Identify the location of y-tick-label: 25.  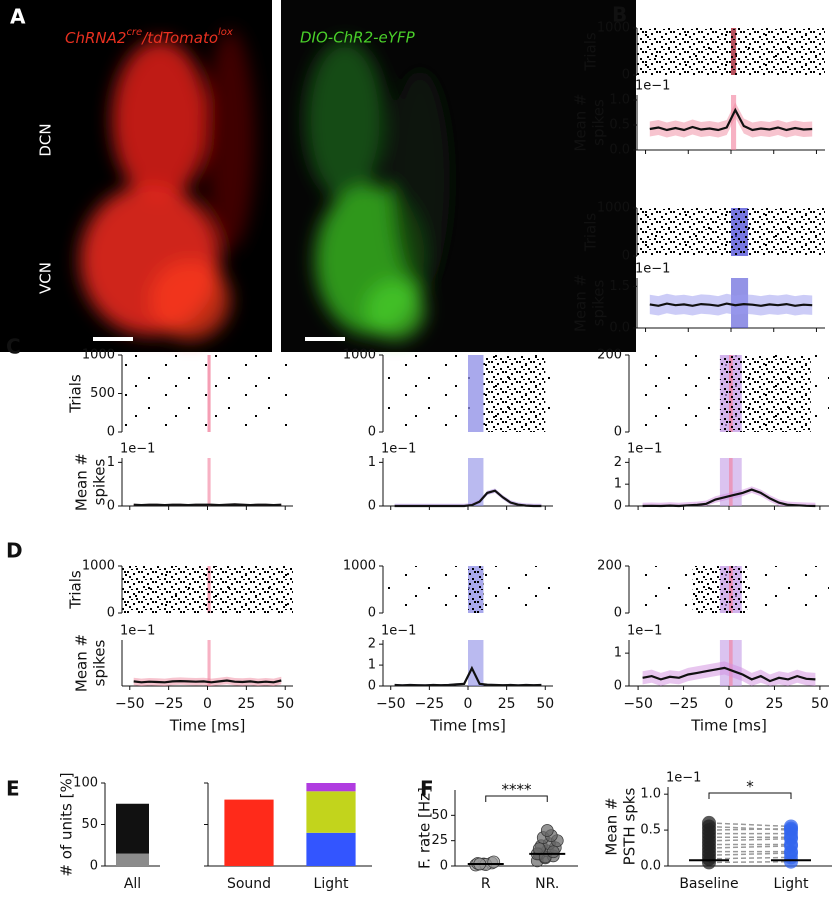
(439, 840).